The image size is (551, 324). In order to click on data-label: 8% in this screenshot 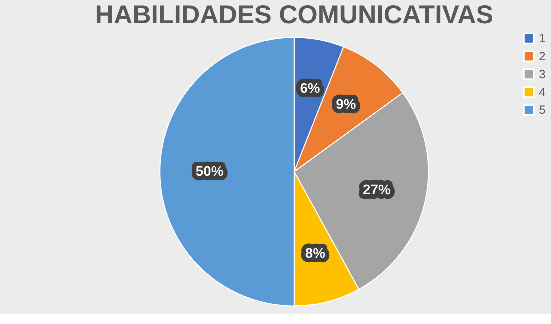, I will do `click(315, 252)`.